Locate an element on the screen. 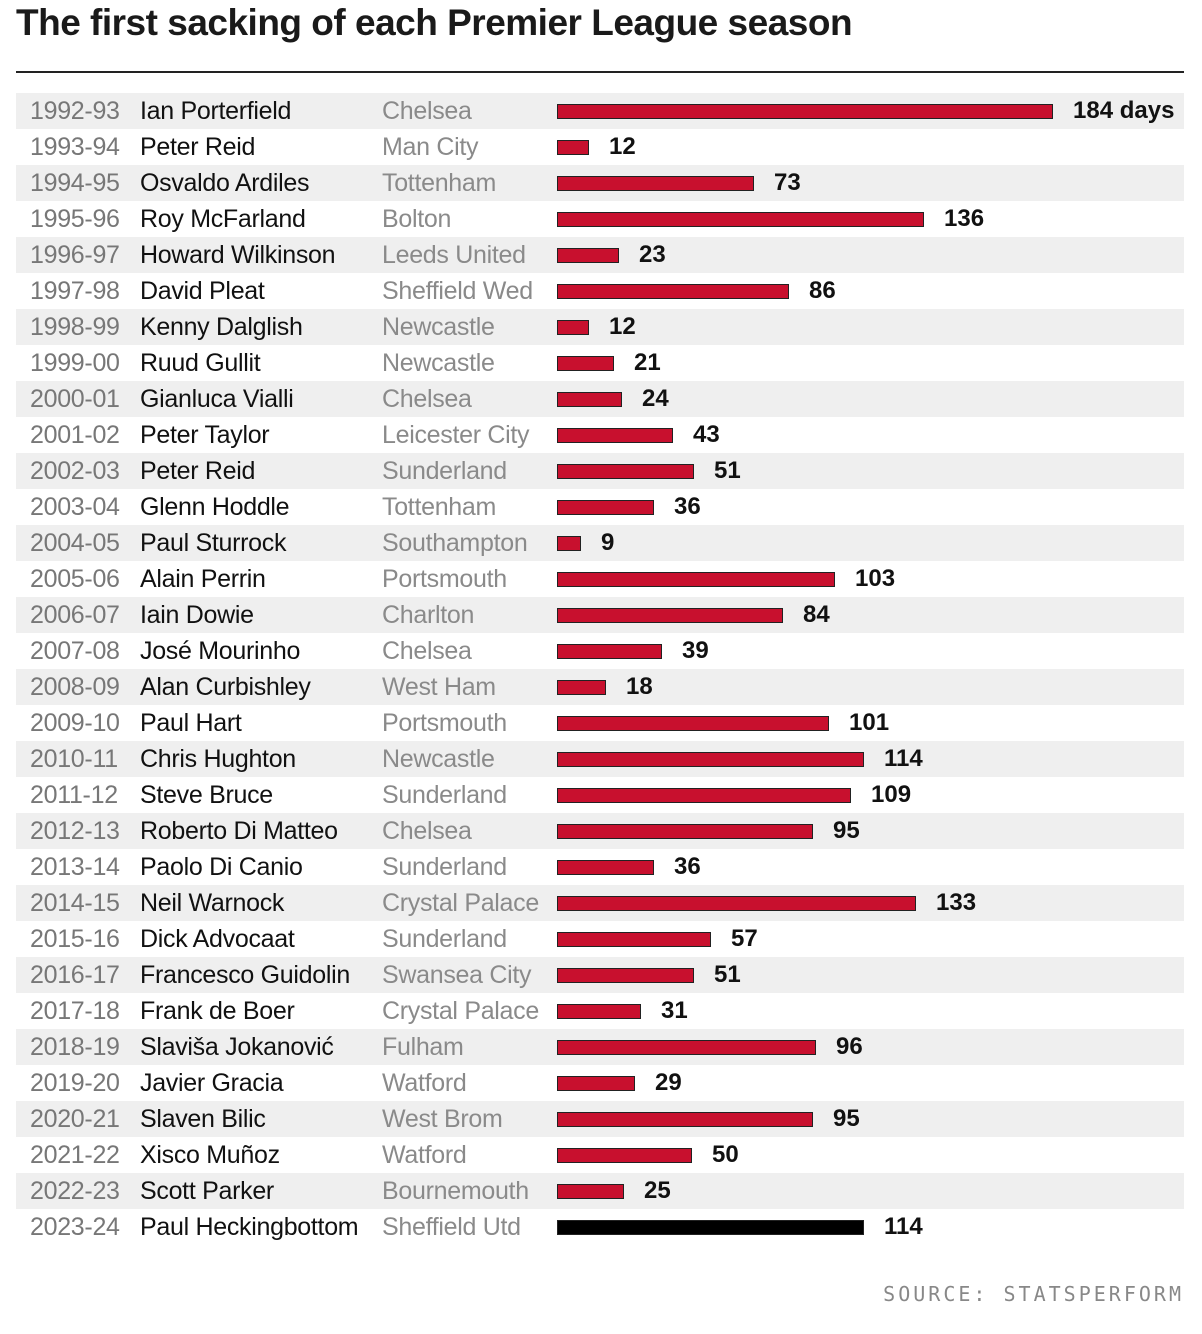  season-label: 2004-05 is located at coordinates (75, 543).